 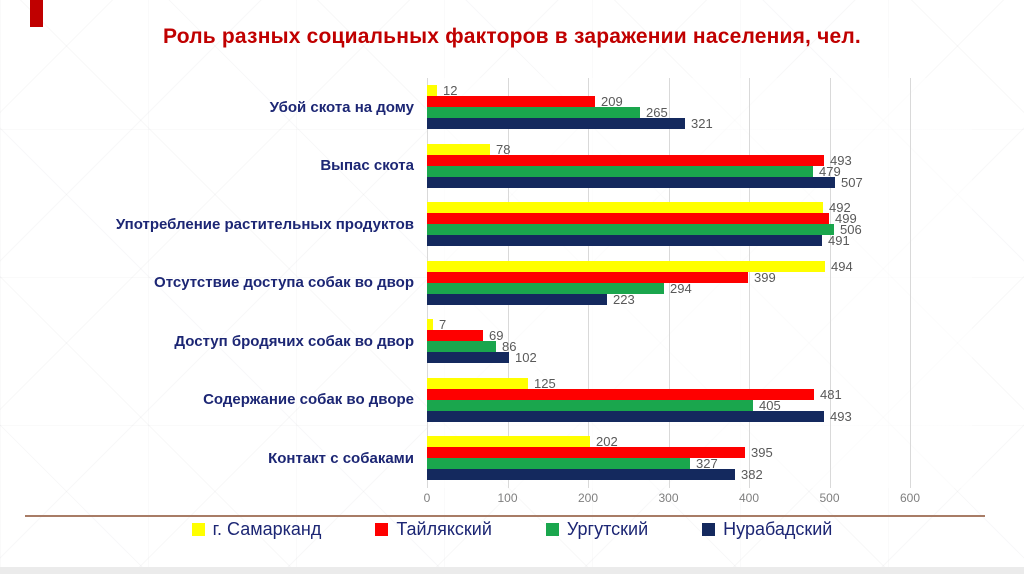 I want to click on bar-group: 125 481 405 493, so click(x=639, y=399).